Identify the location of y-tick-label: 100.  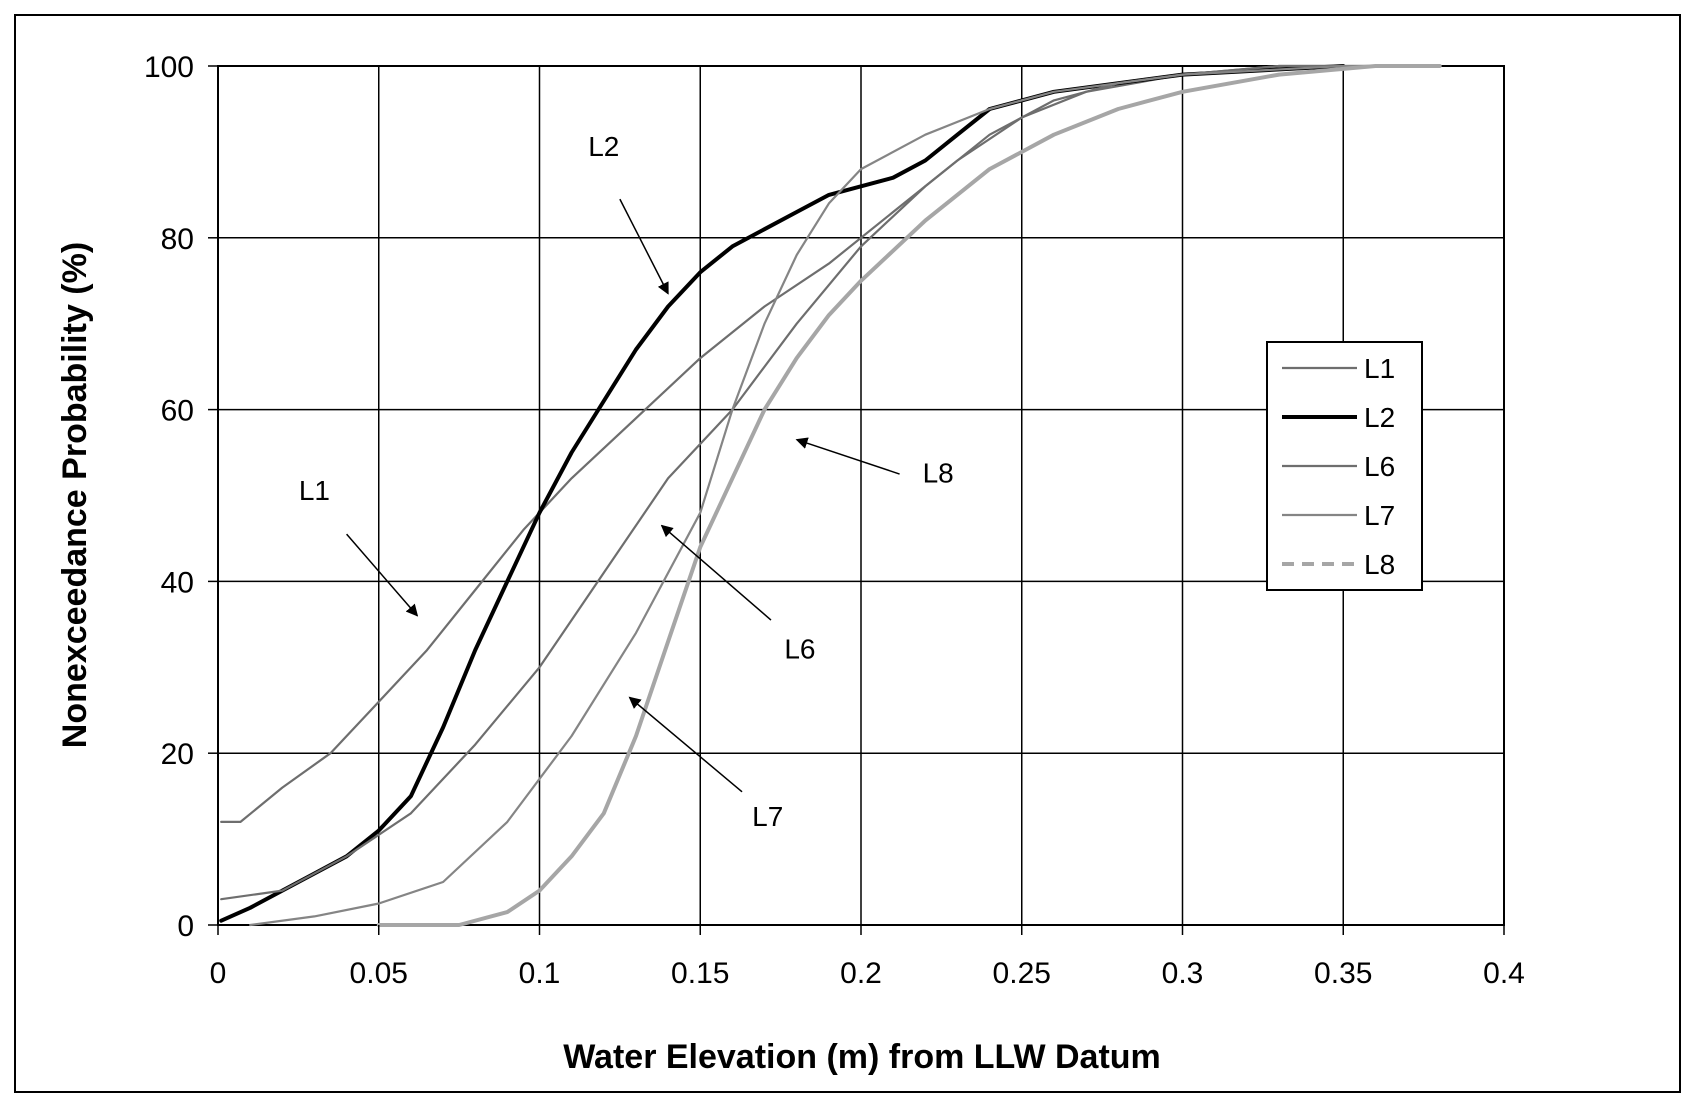
(169, 67).